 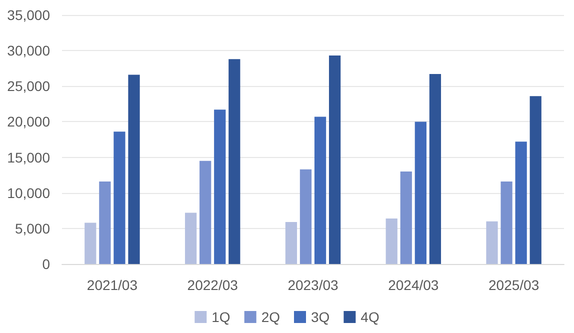 I want to click on x-tick-label: 2022/03, so click(x=212, y=285).